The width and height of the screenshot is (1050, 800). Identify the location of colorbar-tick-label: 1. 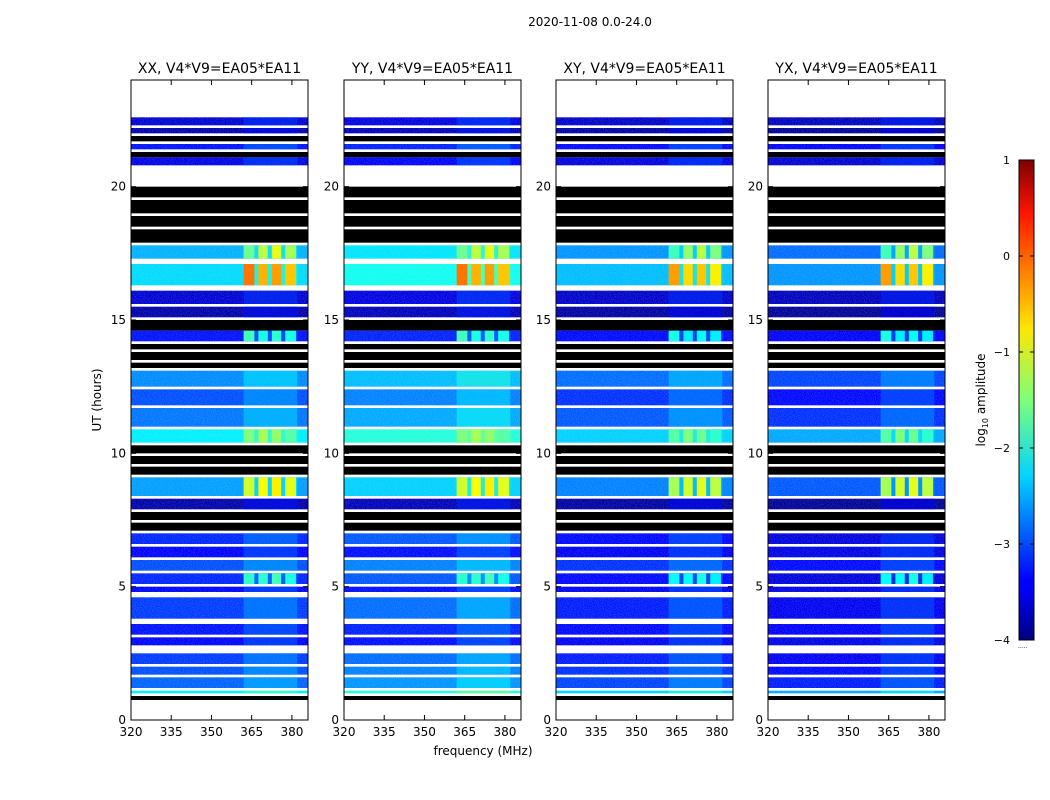
(1006, 160).